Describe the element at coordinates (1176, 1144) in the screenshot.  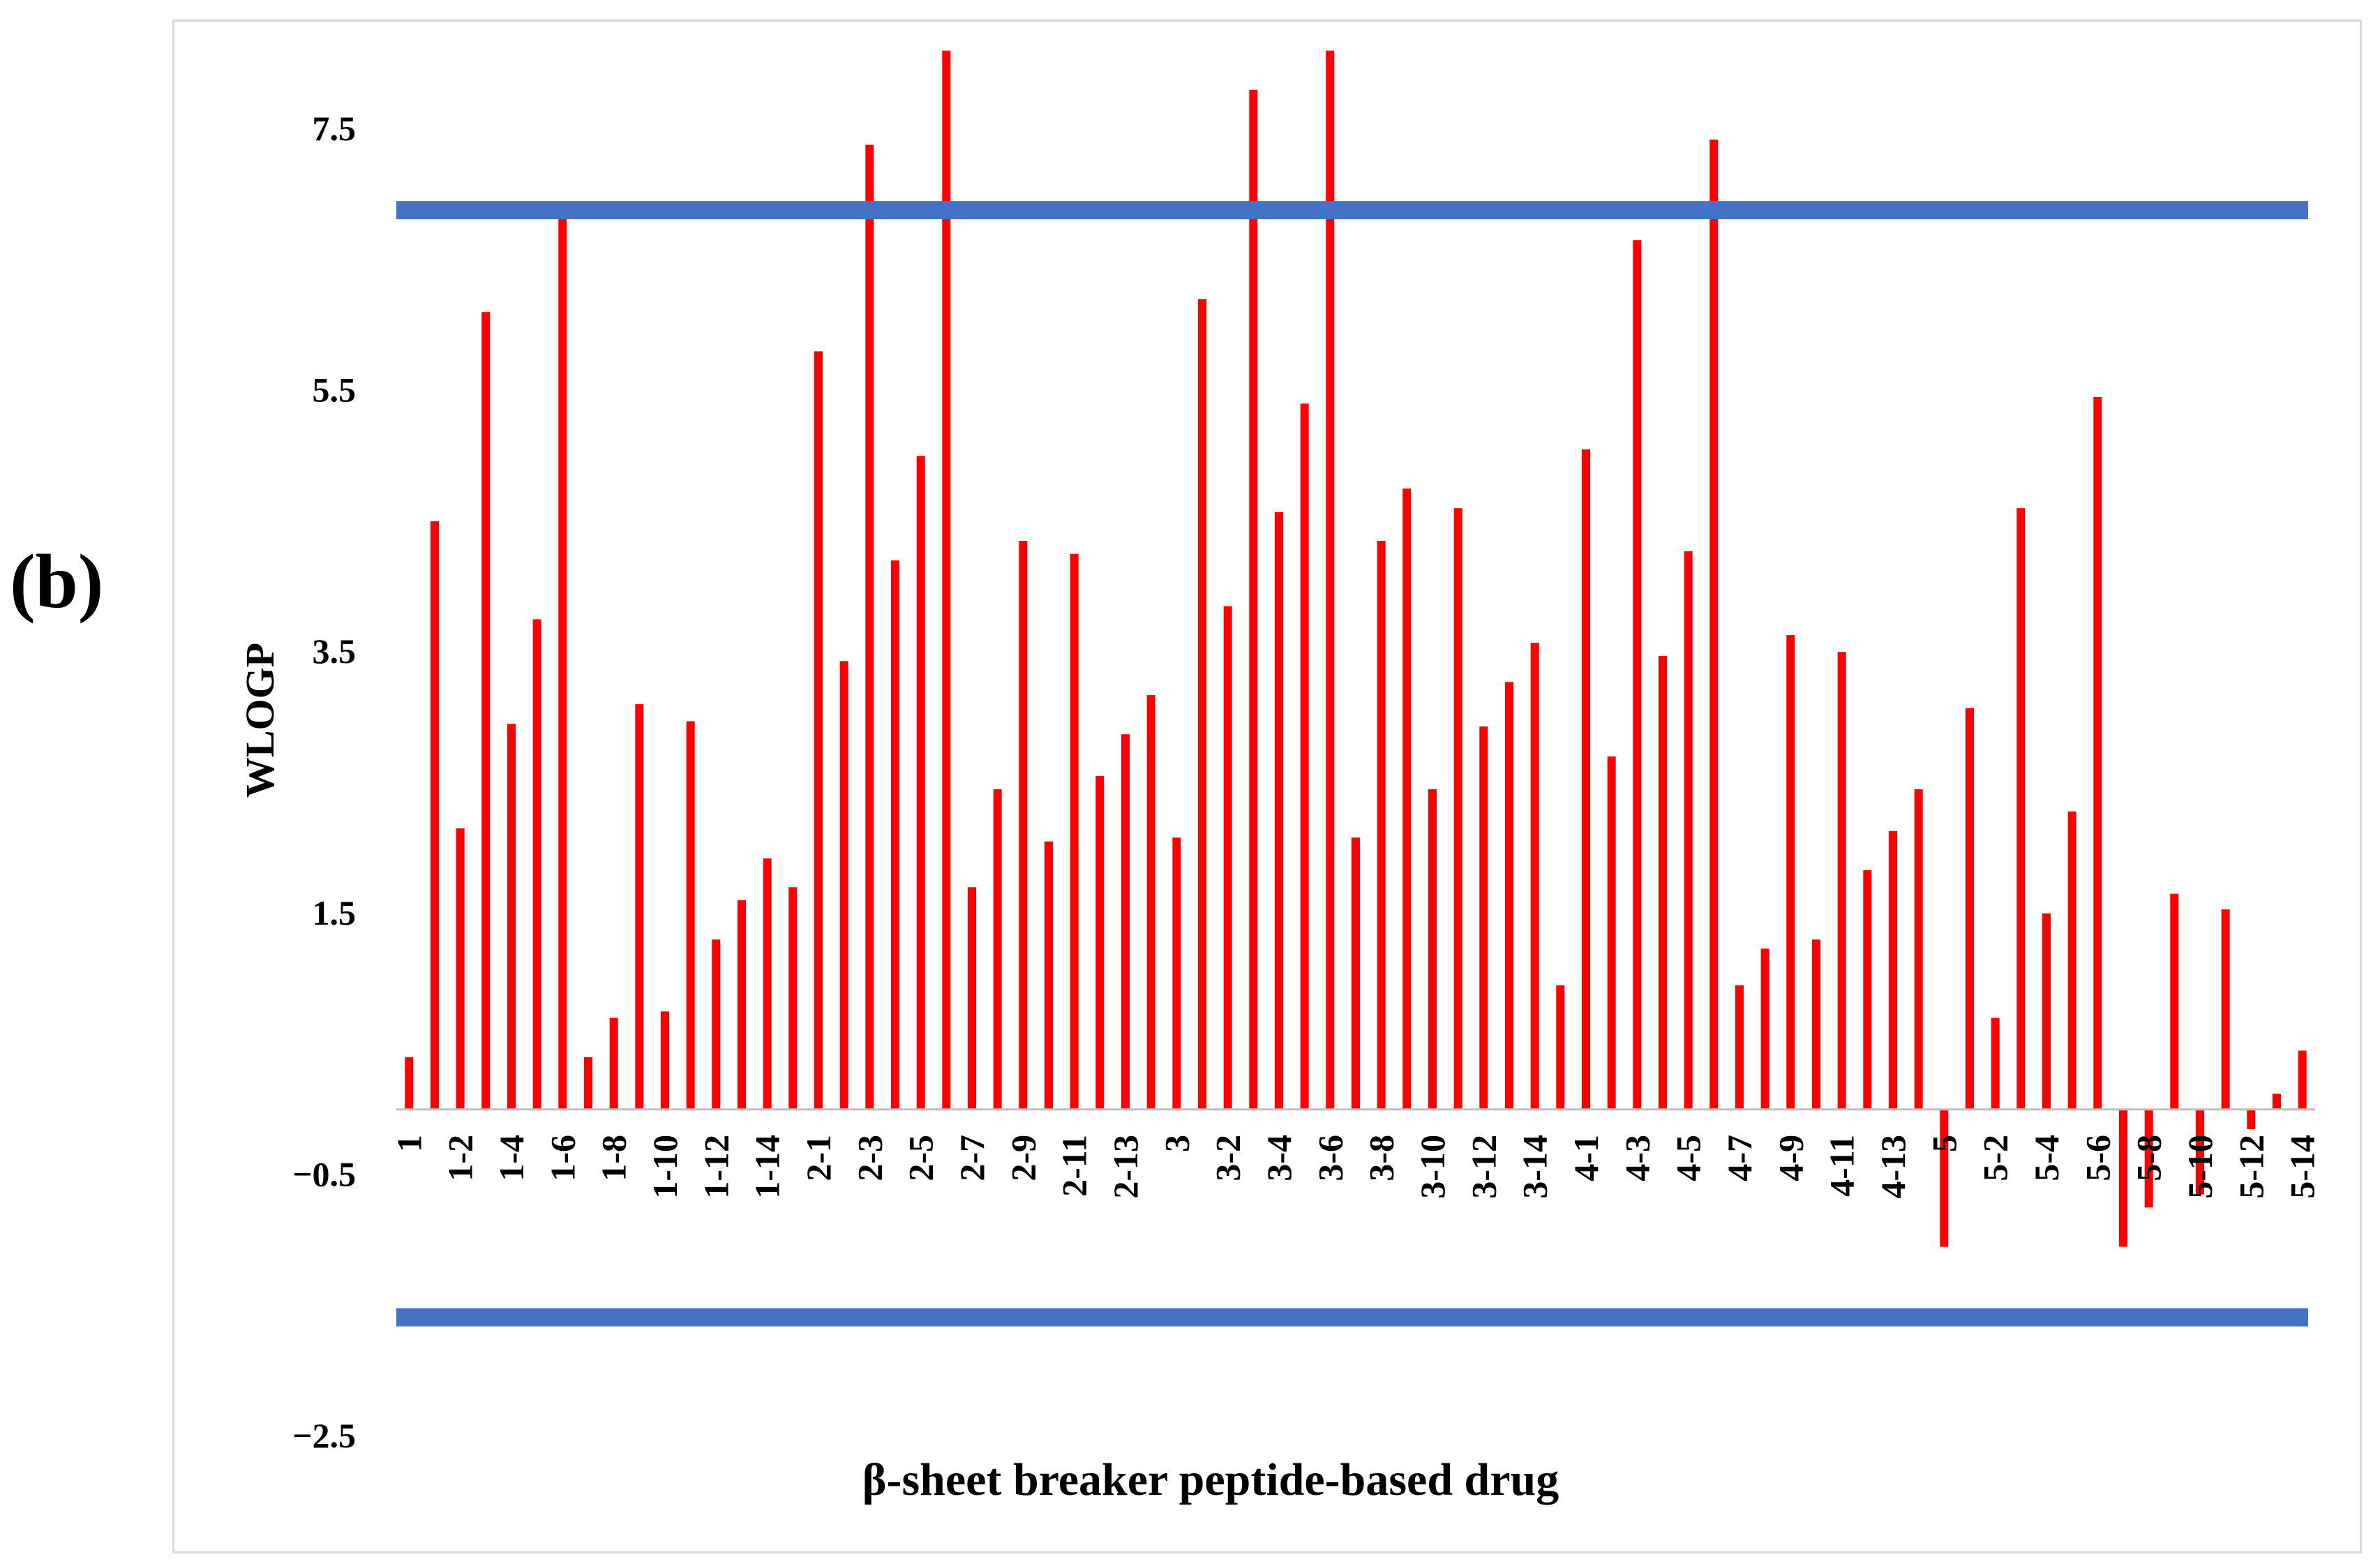
I see `x-tick-label: 3` at that location.